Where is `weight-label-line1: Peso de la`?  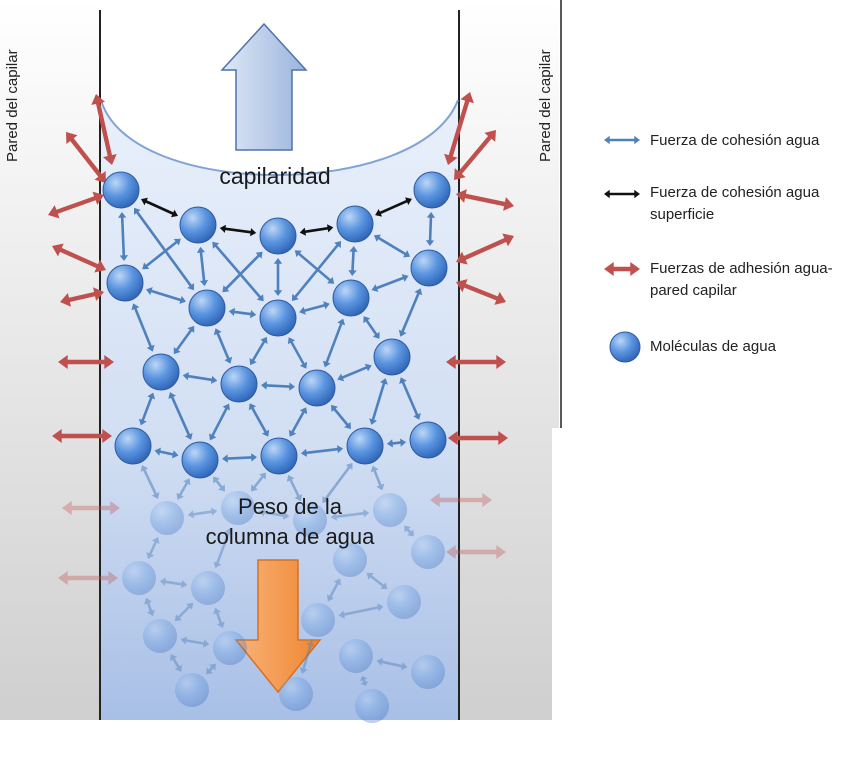
weight-label-line1: Peso de la is located at coordinates (290, 506).